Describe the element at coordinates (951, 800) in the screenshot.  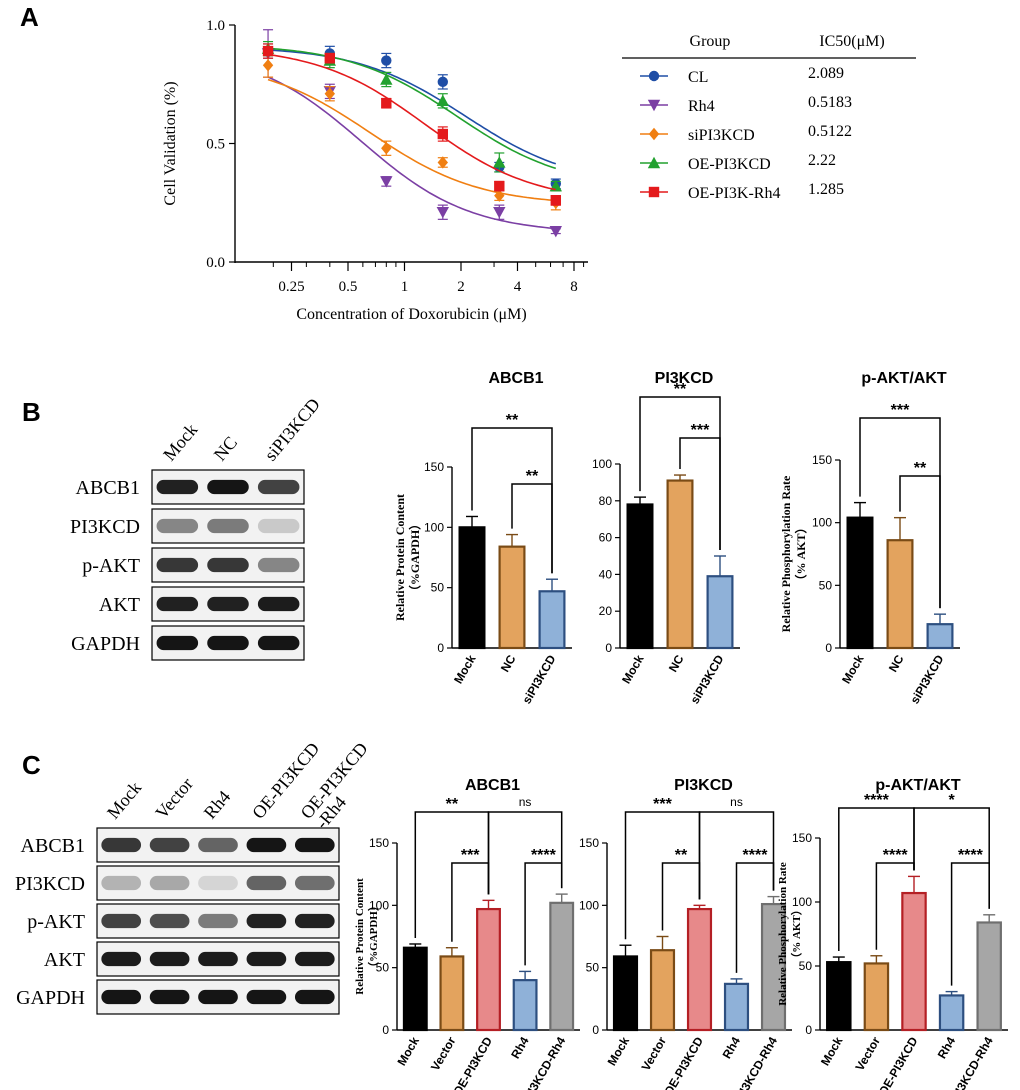
I see `significance-label: *` at that location.